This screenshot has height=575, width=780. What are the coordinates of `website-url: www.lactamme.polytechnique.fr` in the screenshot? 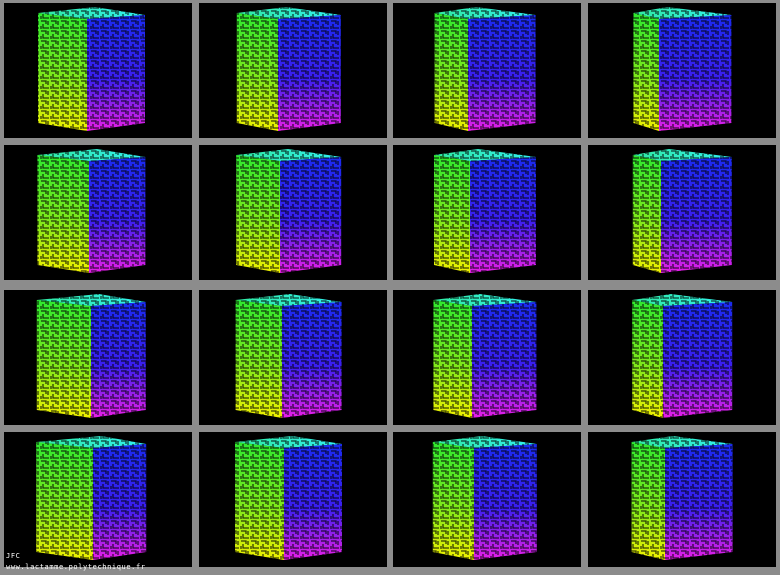 It's located at (76, 567).